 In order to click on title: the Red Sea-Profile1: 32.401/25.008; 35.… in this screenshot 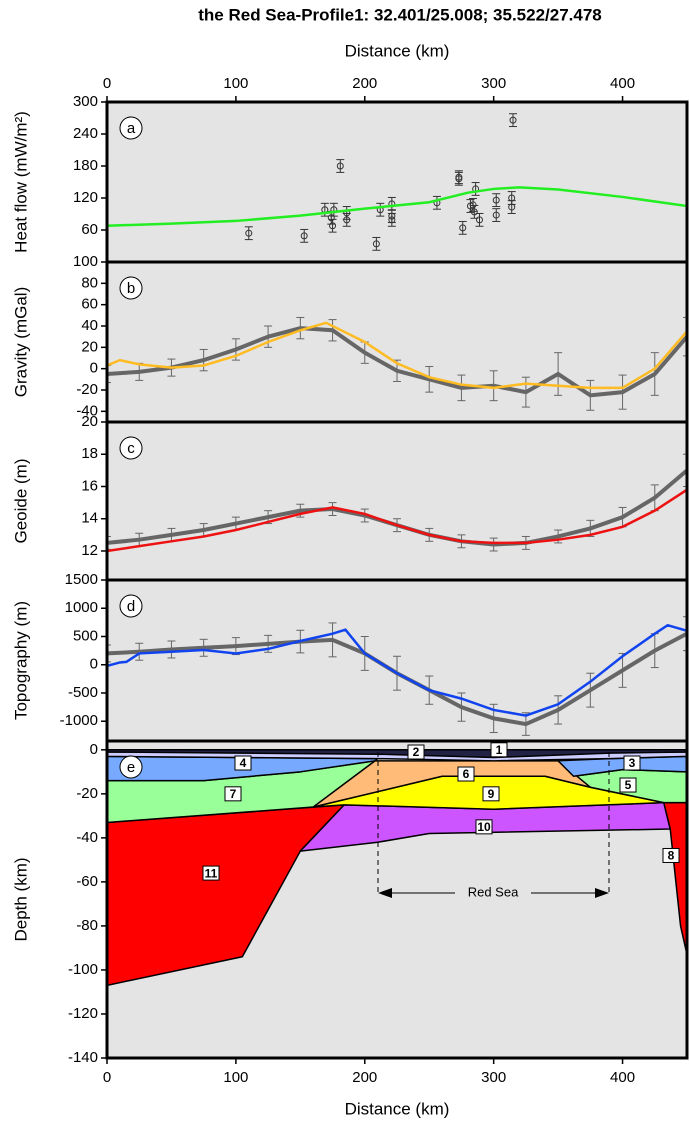, I will do `click(400, 14)`.